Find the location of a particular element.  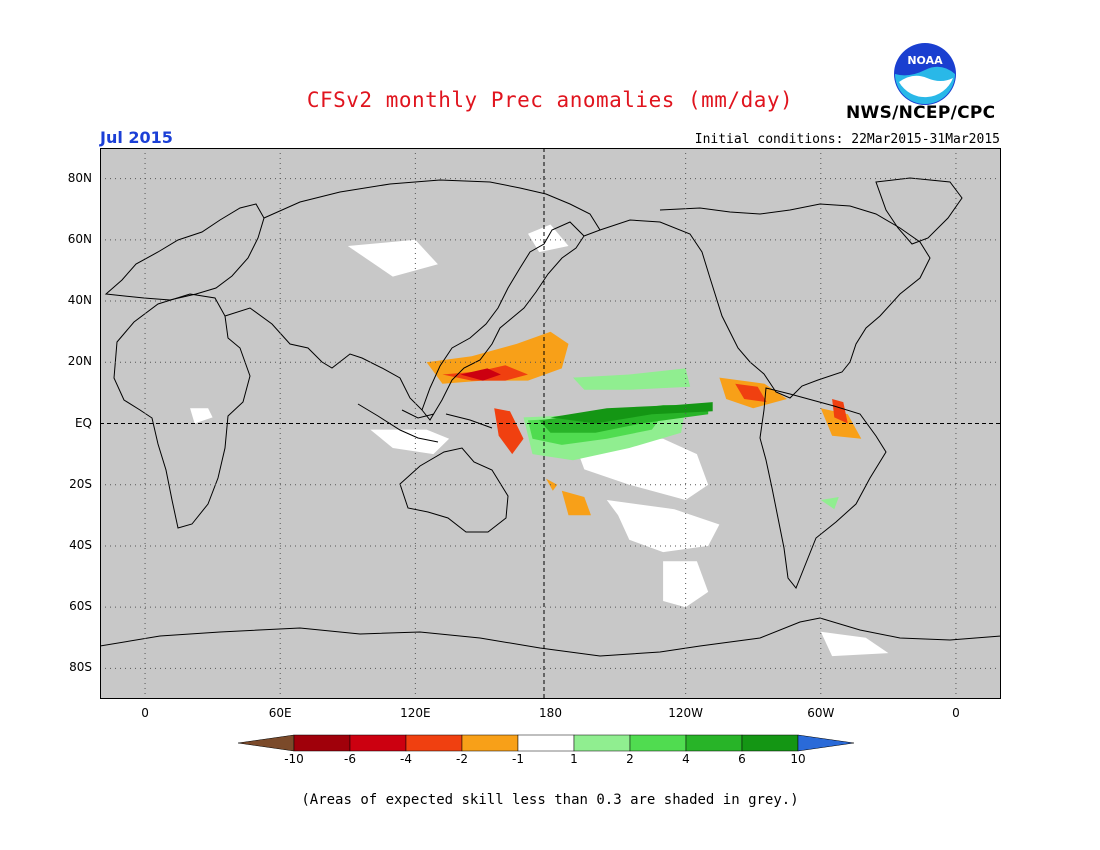

lat-label: EQ is located at coordinates (83, 422).